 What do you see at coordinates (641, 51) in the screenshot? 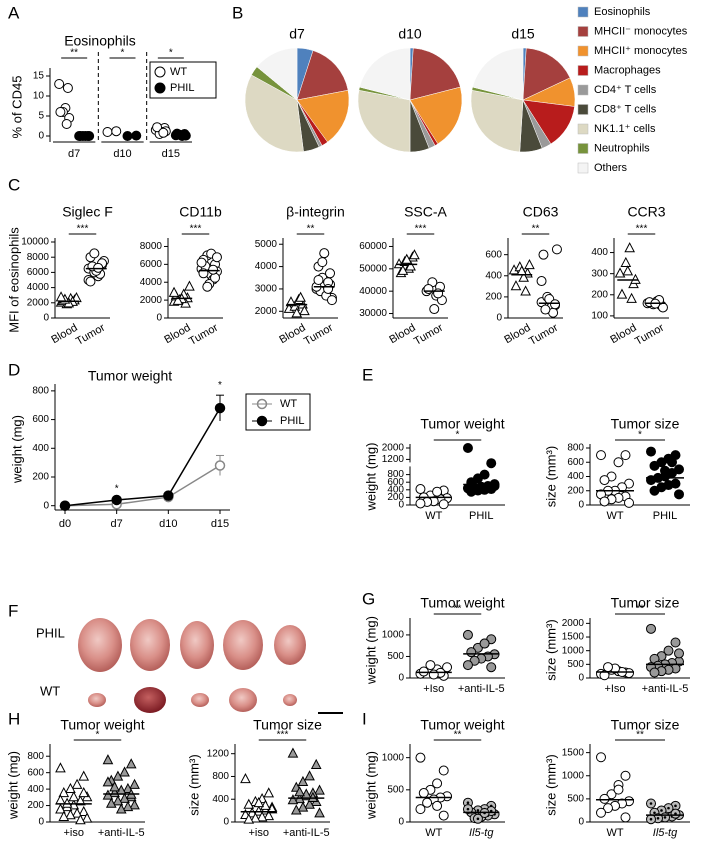
I see `legend-label: MHCII⁺ monocytes` at bounding box center [641, 51].